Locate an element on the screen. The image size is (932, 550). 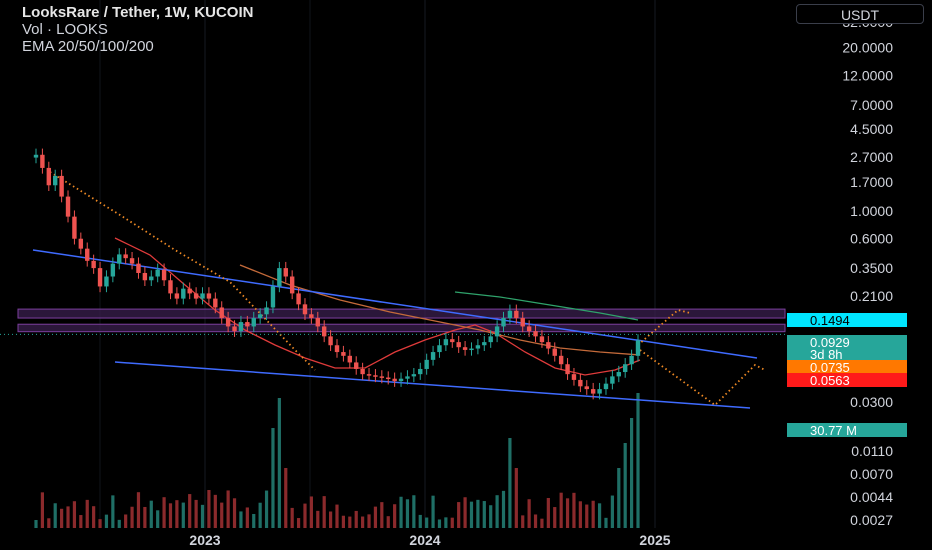
x-tick-label: 2025 is located at coordinates (654, 540).